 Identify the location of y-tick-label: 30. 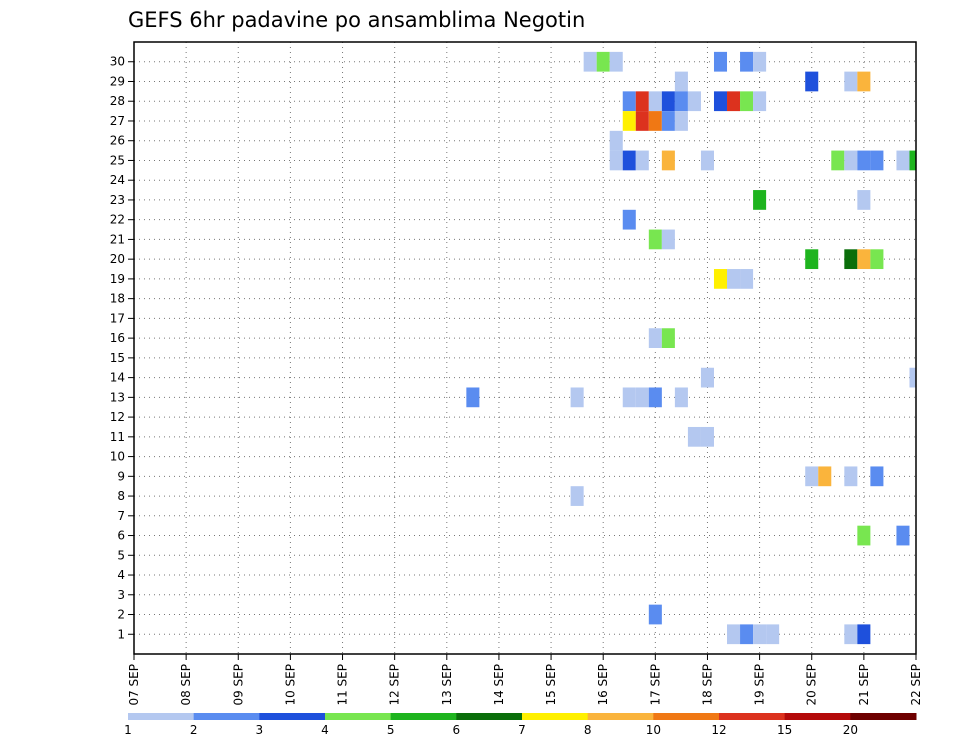
(117, 62).